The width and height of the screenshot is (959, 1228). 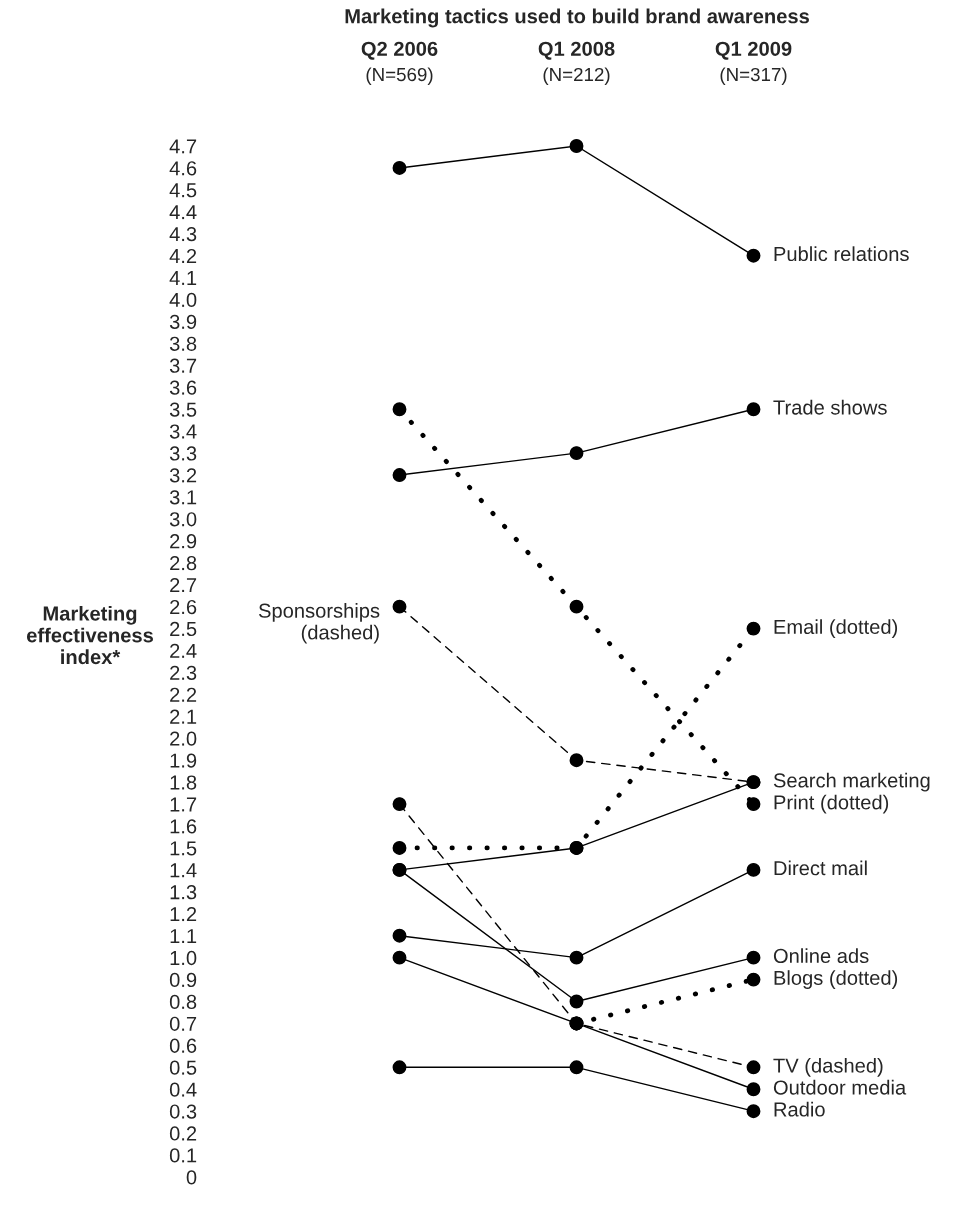 What do you see at coordinates (183, 848) in the screenshot?
I see `y-tick-label: 1.5` at bounding box center [183, 848].